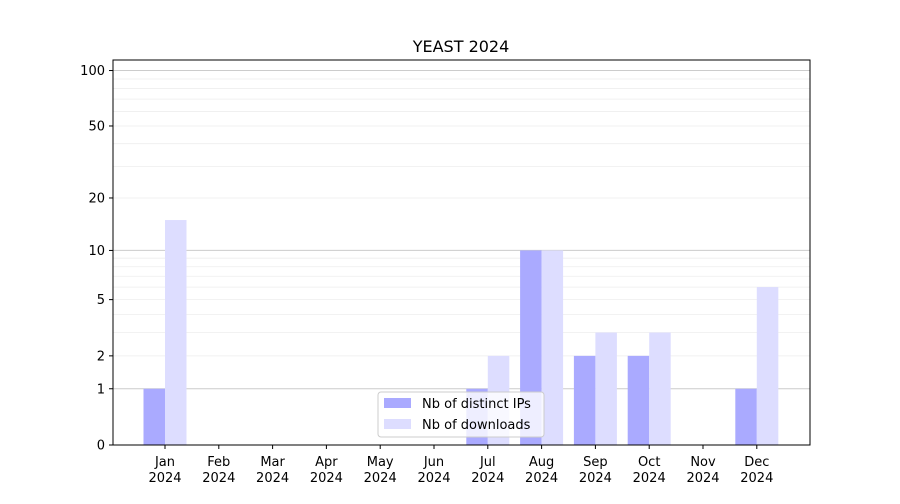 The image size is (900, 504). Describe the element at coordinates (96, 251) in the screenshot. I see `y-tick-label: 10` at that location.